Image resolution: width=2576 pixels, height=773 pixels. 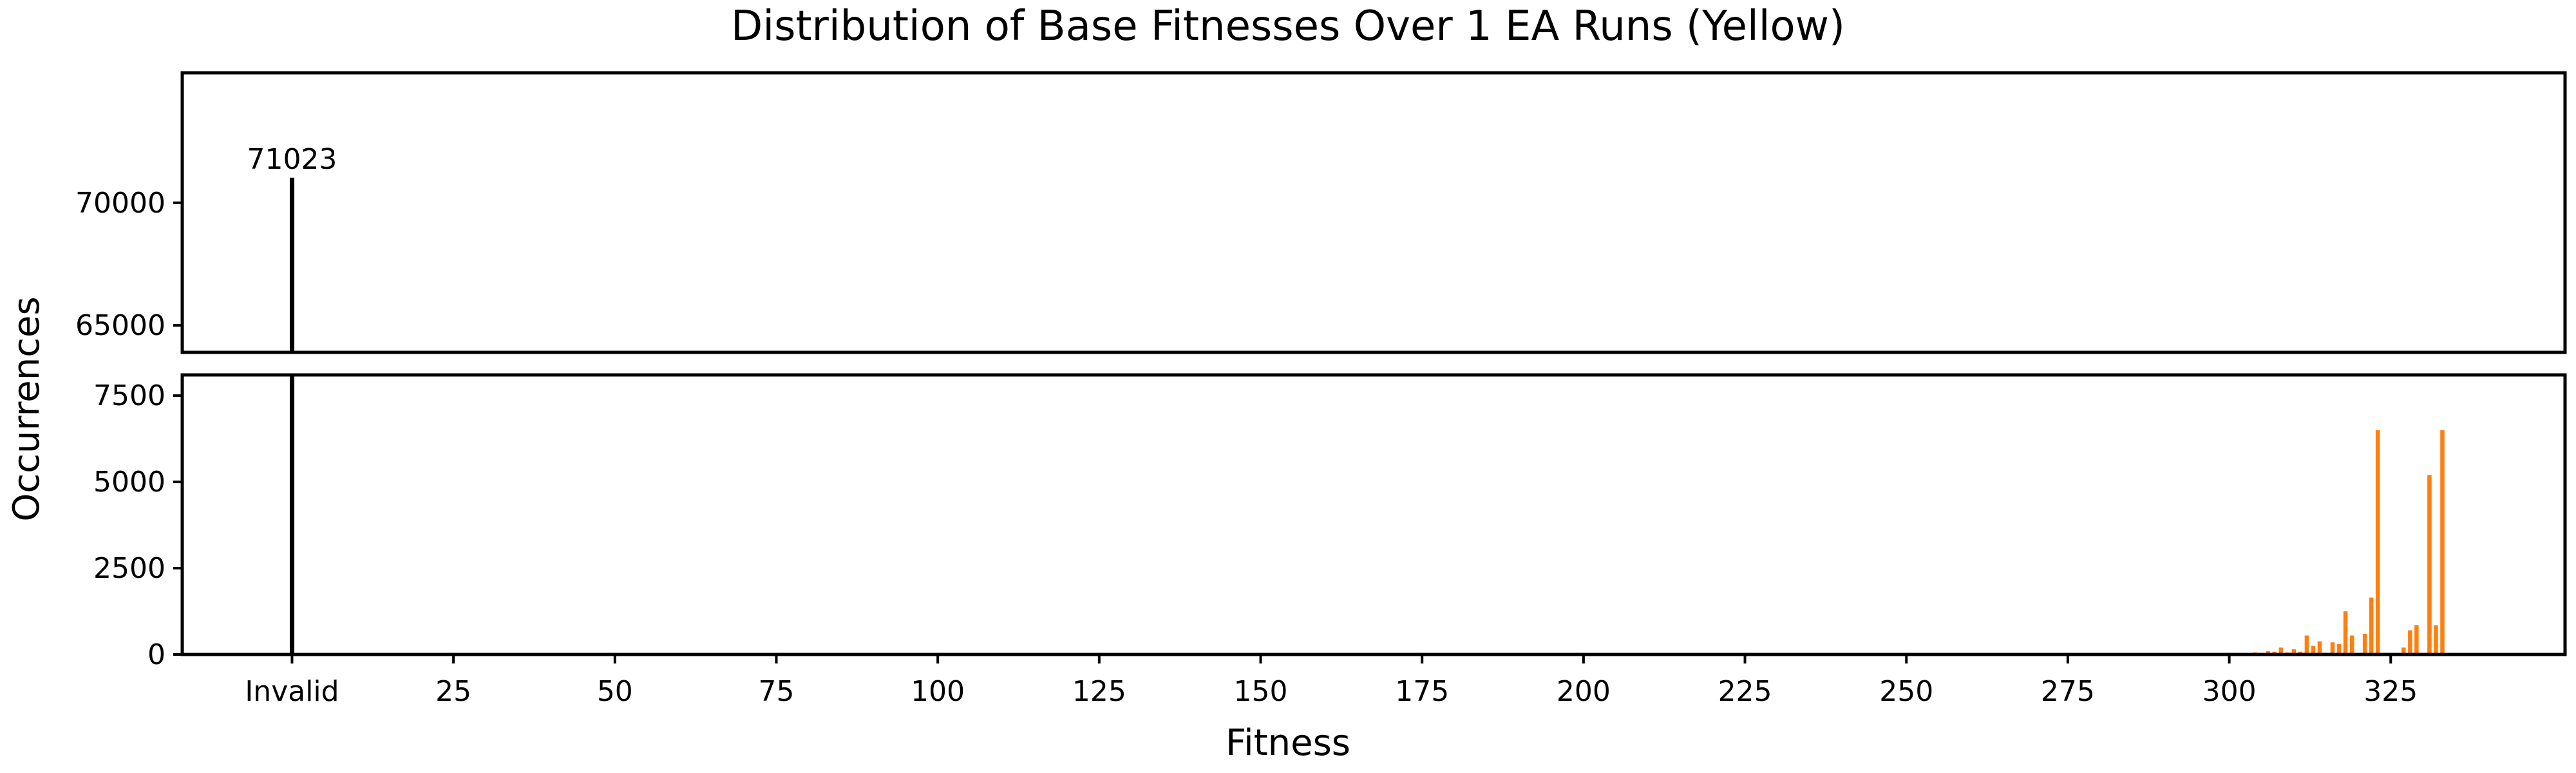 I want to click on x-tick-label: 250, so click(x=1906, y=691).